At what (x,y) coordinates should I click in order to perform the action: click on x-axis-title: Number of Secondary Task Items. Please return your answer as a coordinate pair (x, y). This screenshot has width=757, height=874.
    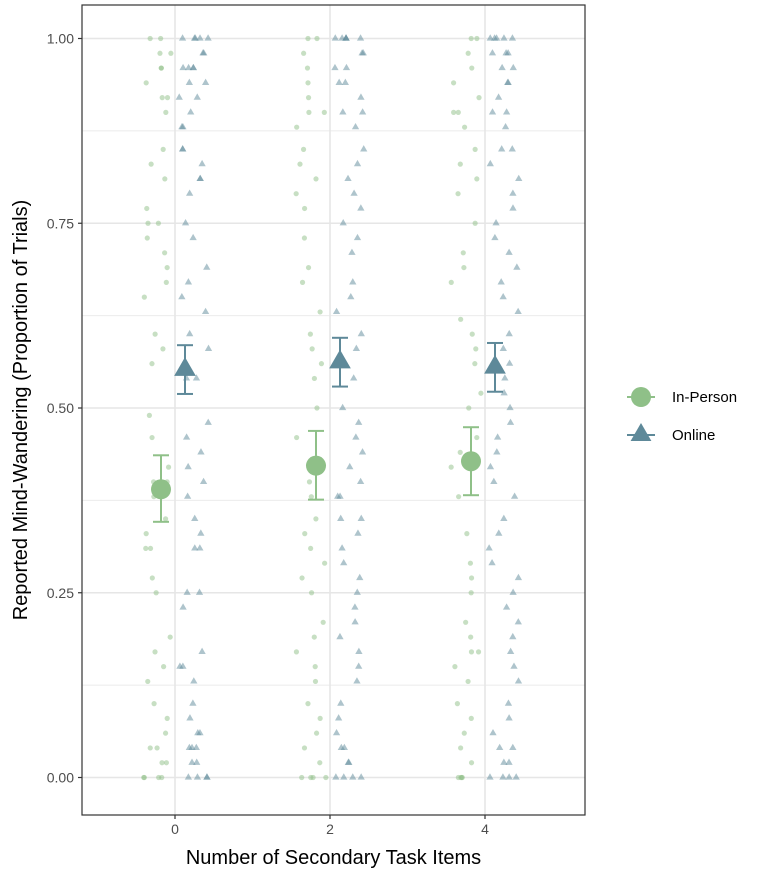
    Looking at the image, I should click on (333, 858).